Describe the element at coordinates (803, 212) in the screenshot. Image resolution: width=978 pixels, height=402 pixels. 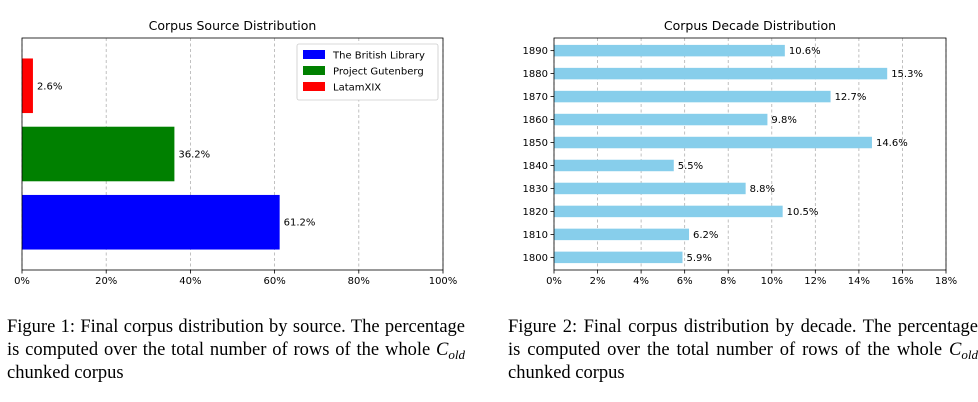
I see `bar-value-label: 10.5%` at that location.